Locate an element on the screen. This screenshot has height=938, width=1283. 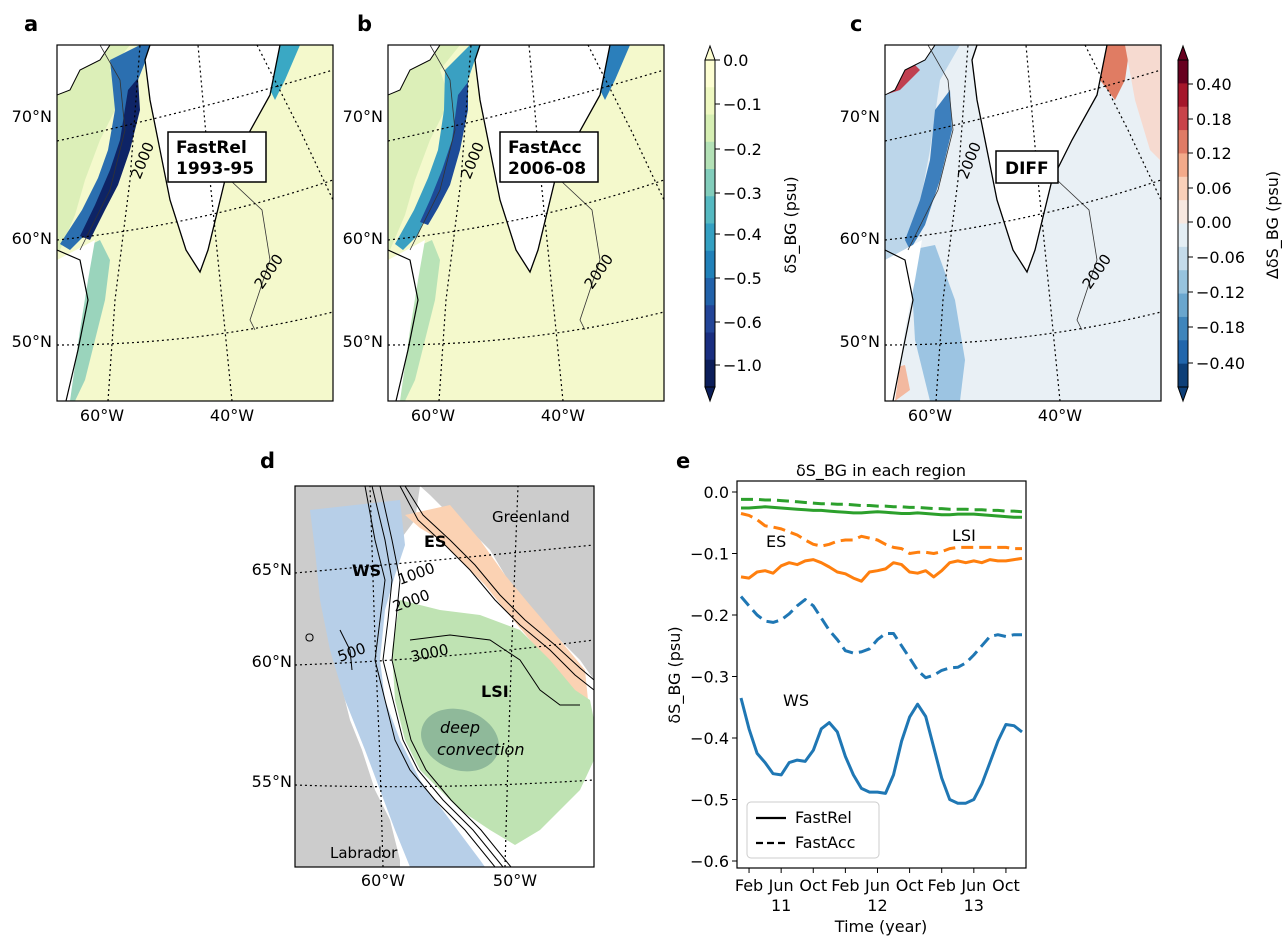
colorbar-tick-label: 0.00 is located at coordinates (1214, 222).